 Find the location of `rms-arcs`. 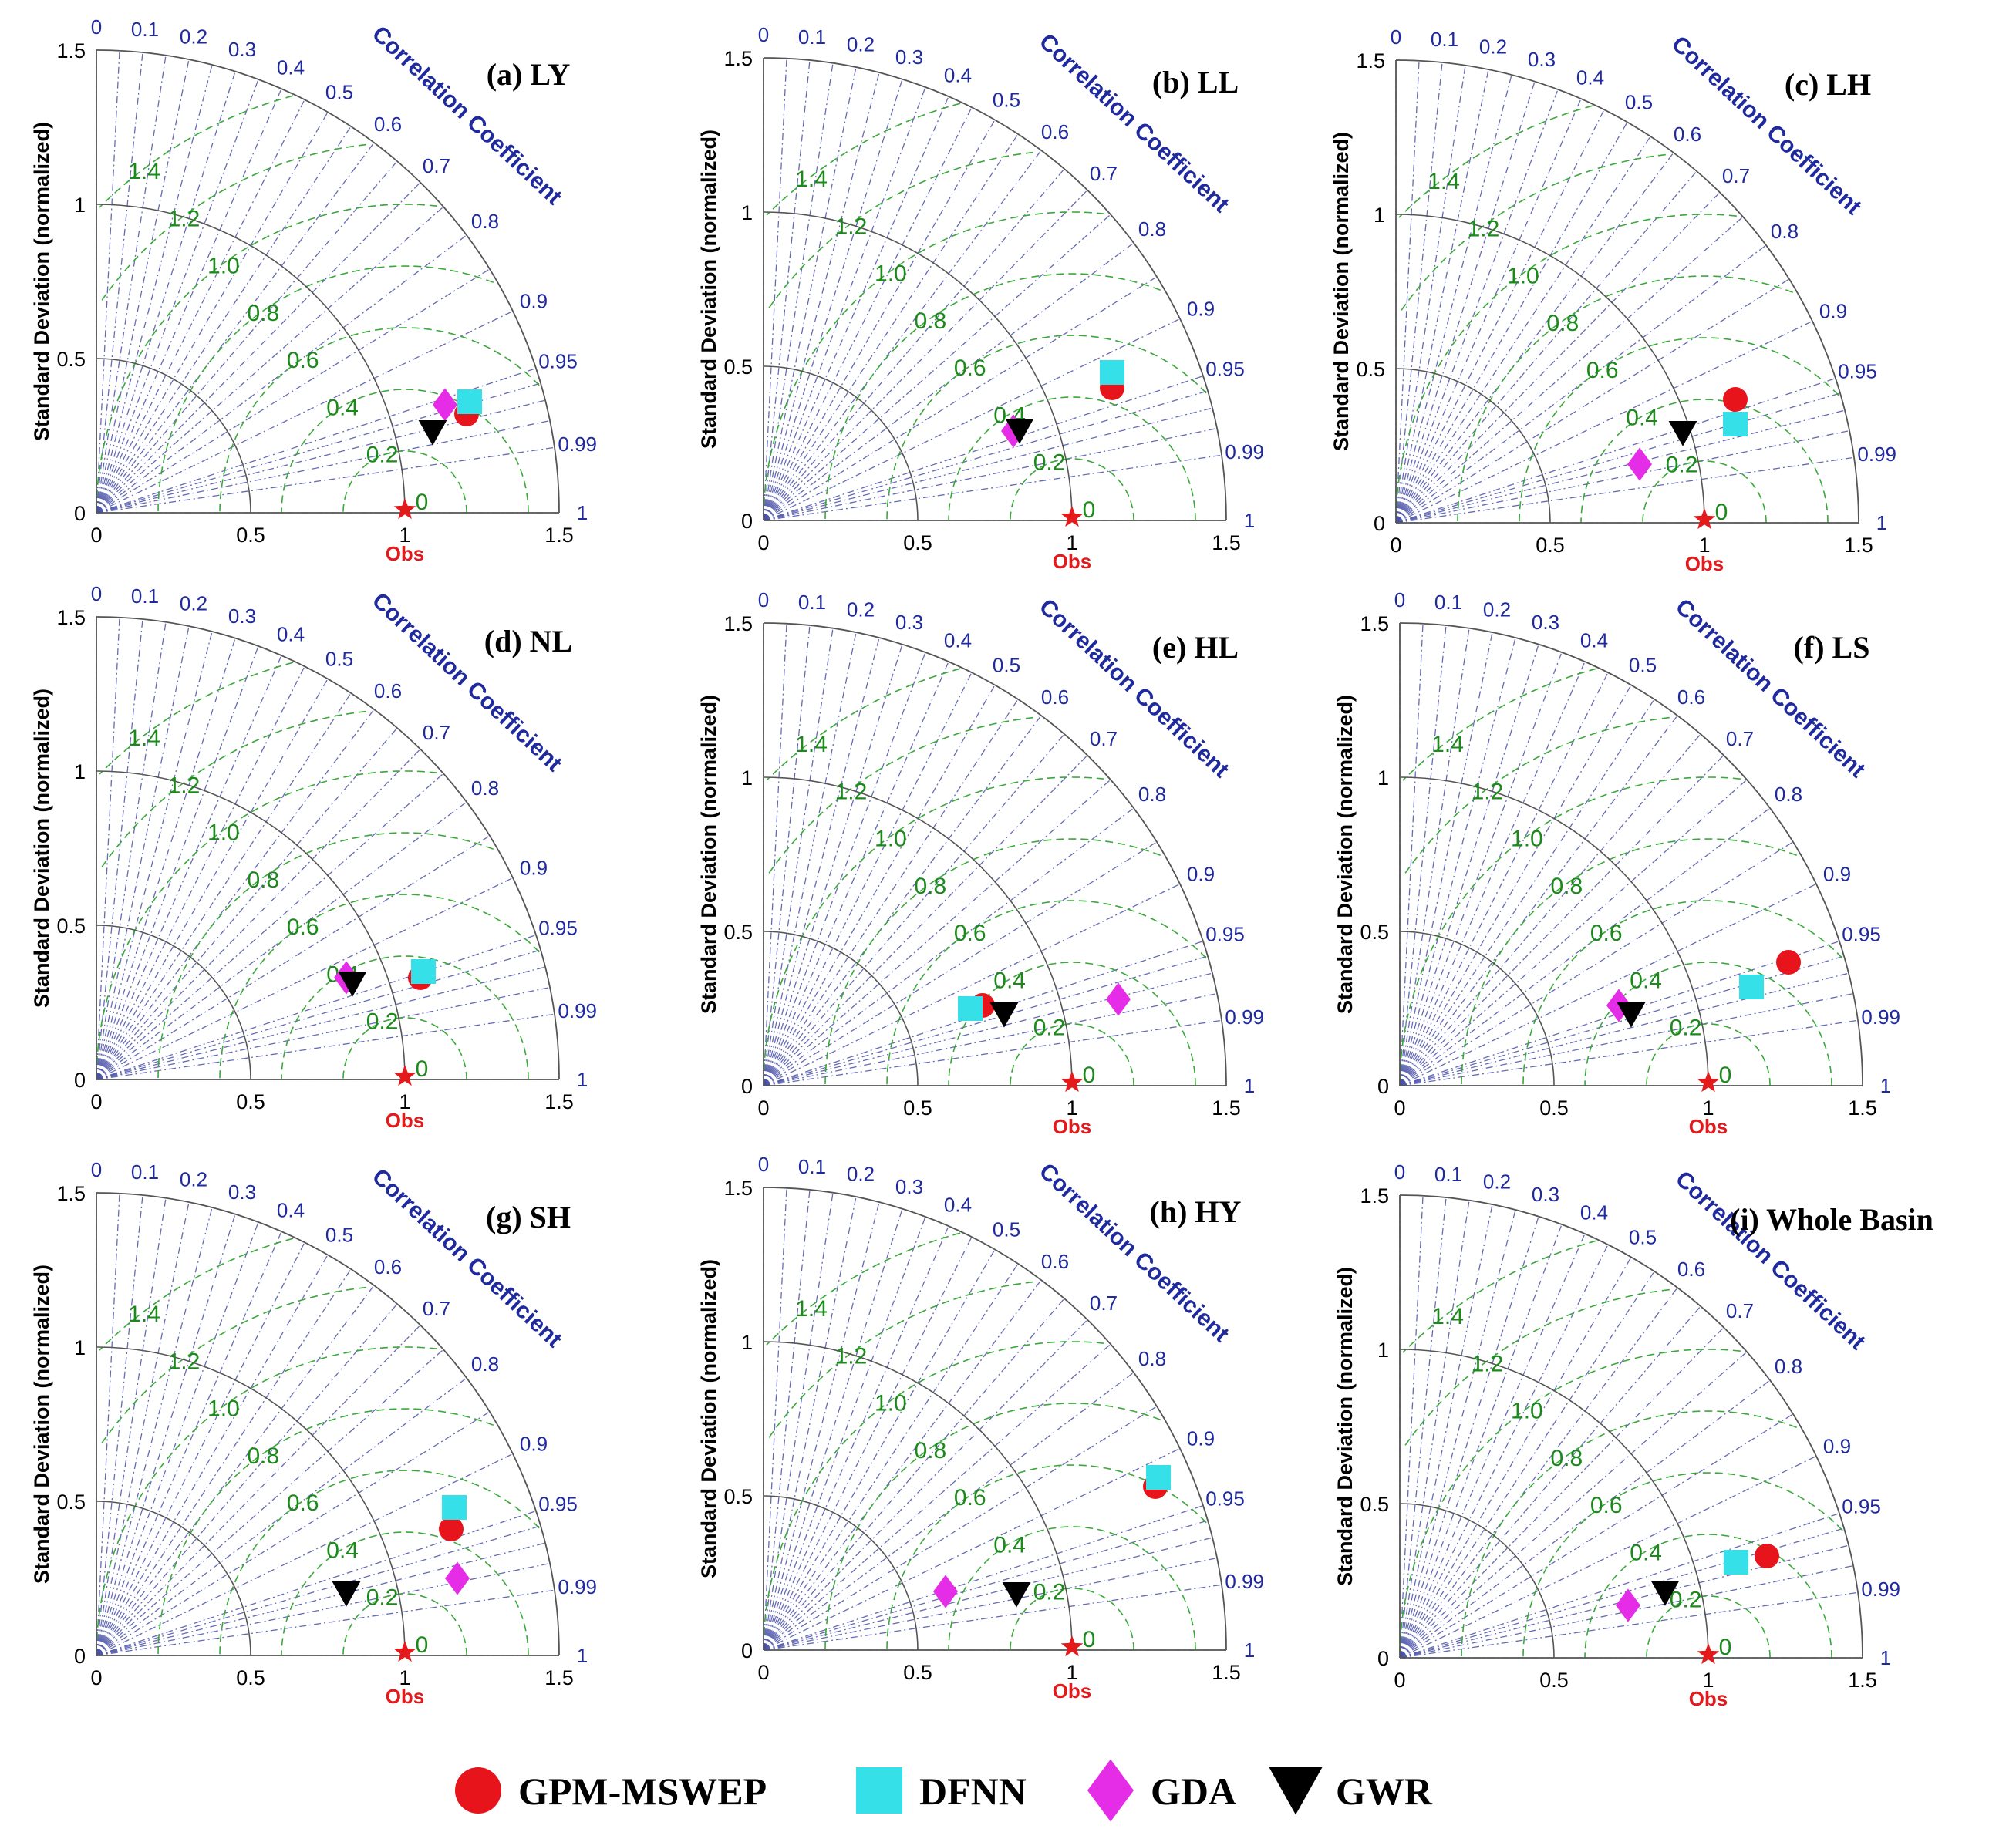

rms-arcs is located at coordinates (1617, 315).